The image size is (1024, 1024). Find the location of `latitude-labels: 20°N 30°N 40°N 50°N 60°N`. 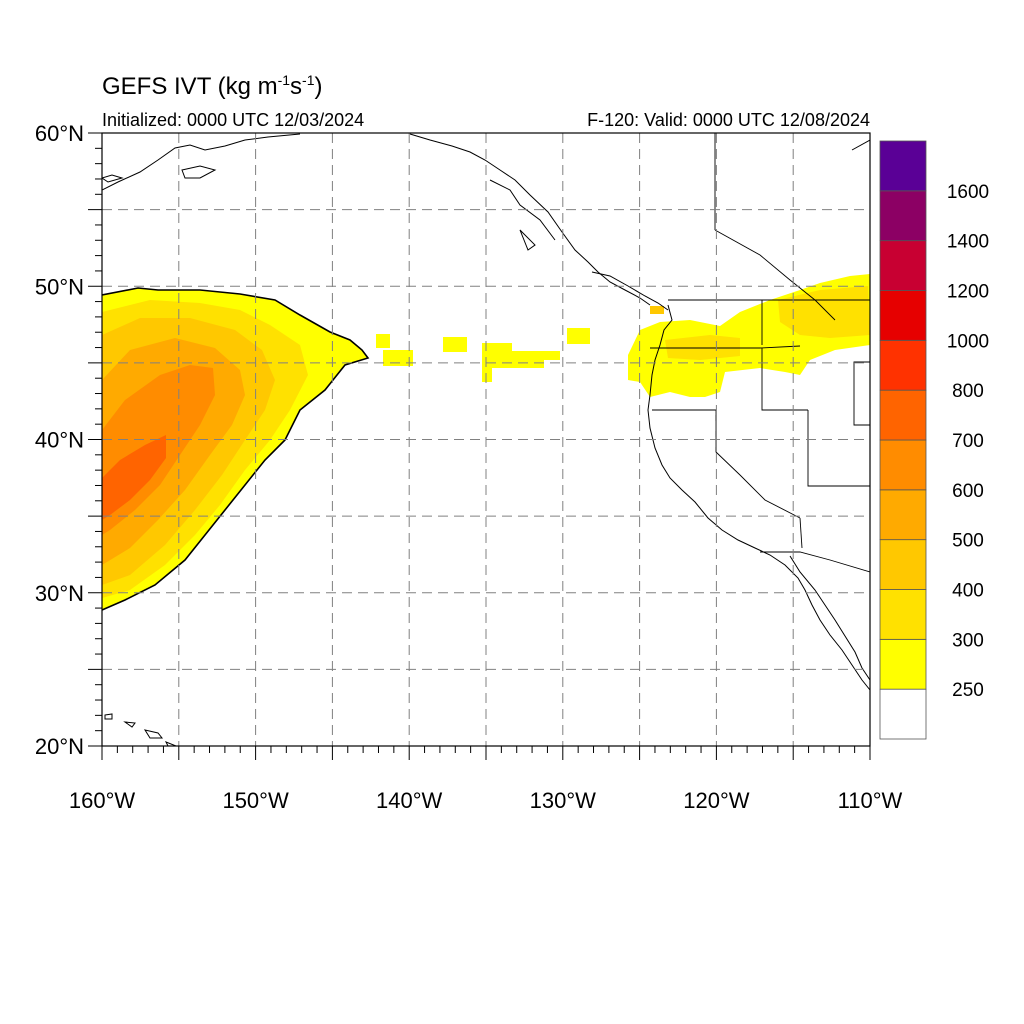

latitude-labels: 20°N 30°N 40°N 50°N 60°N is located at coordinates (59, 440).